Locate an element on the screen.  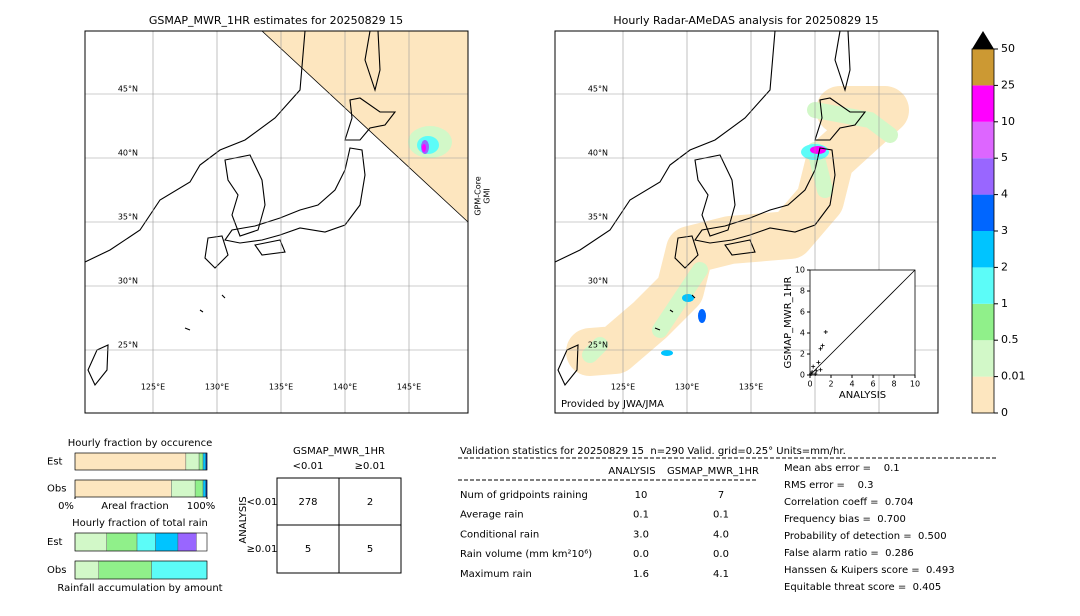
row-label: Maximum rain is located at coordinates (496, 574).